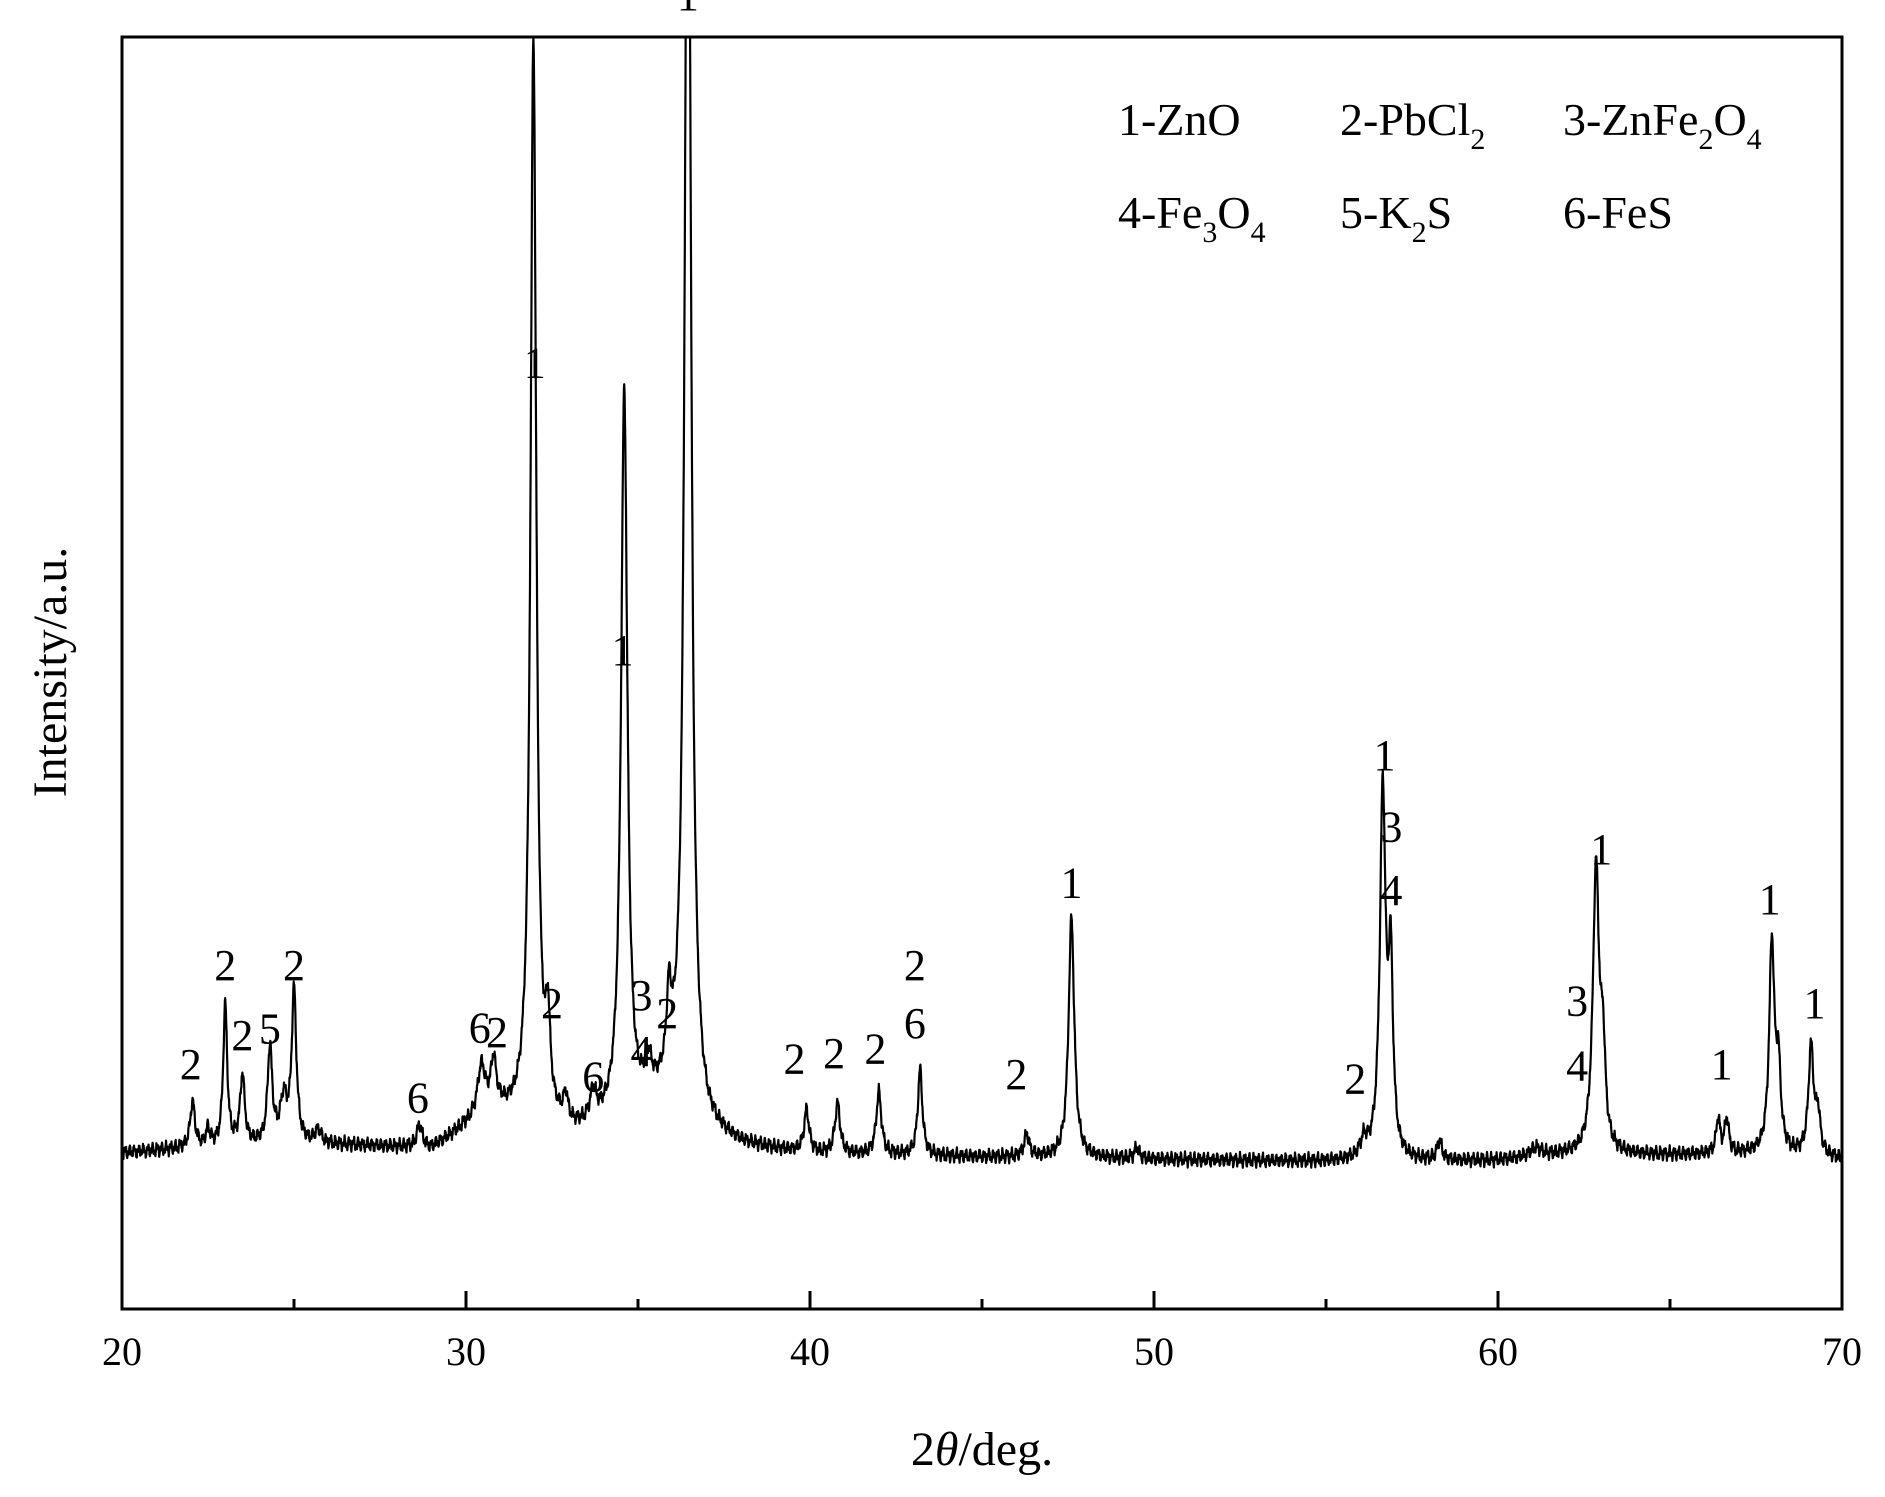  What do you see at coordinates (982, 1449) in the screenshot?
I see `x-axis-title: 2θ/deg.` at bounding box center [982, 1449].